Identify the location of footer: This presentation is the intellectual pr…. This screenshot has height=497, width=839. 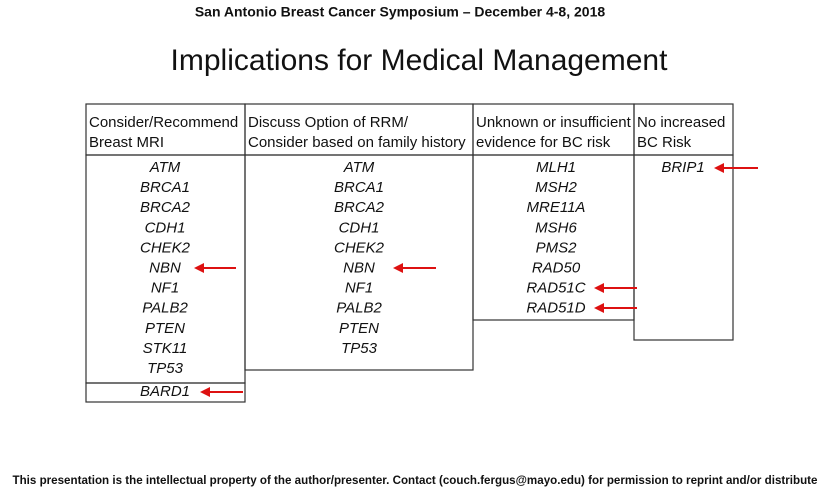
(415, 480).